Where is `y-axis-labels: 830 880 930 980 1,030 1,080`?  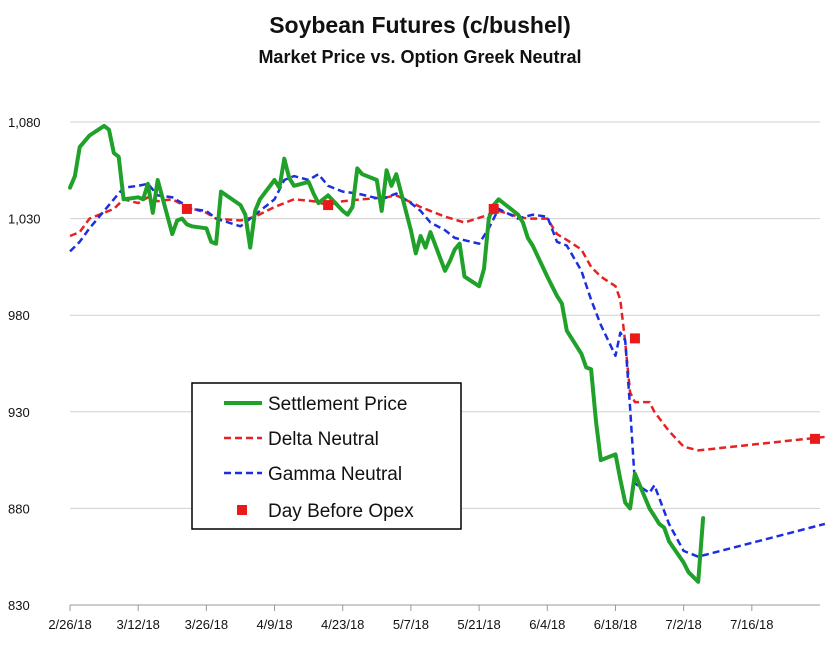 y-axis-labels: 830 880 930 980 1,030 1,080 is located at coordinates (24, 364).